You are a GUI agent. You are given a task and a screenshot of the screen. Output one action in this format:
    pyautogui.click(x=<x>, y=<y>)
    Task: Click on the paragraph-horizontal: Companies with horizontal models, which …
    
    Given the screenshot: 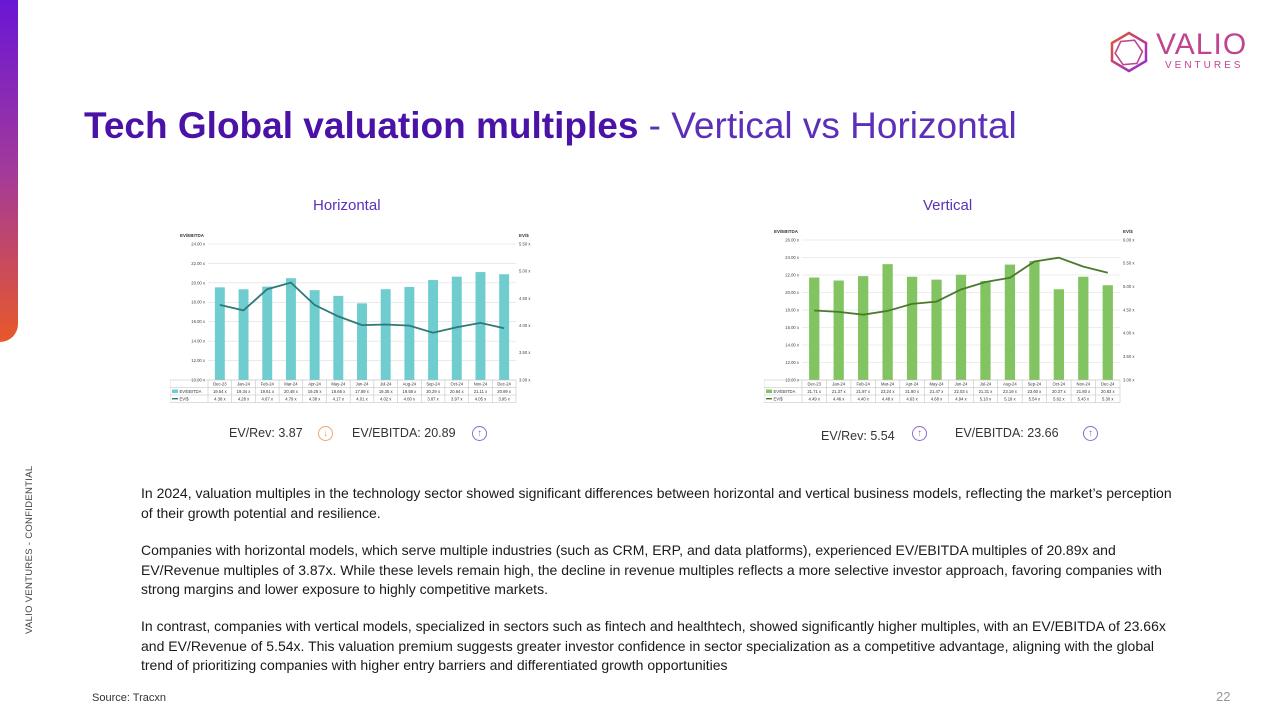 What is the action you would take?
    pyautogui.click(x=651, y=569)
    